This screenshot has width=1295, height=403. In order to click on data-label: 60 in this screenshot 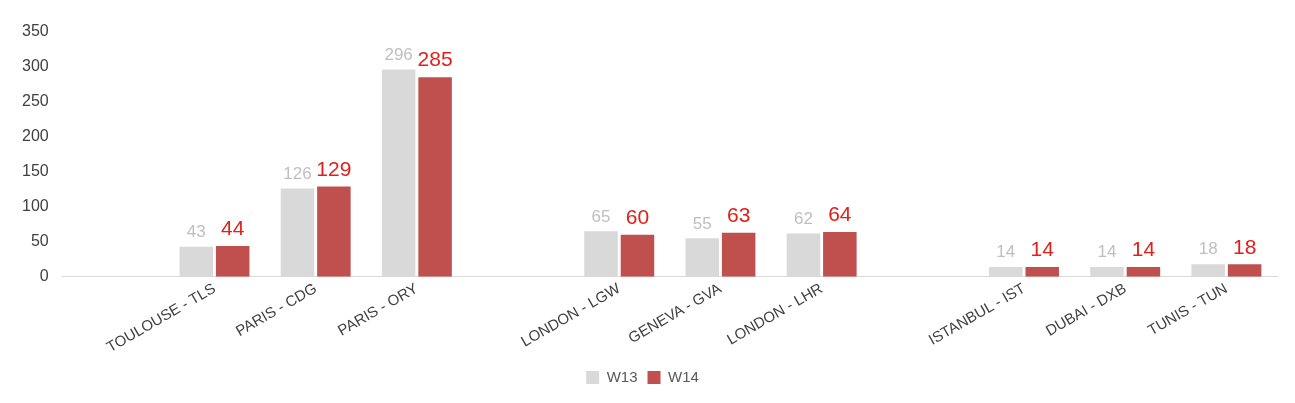, I will do `click(637, 217)`.